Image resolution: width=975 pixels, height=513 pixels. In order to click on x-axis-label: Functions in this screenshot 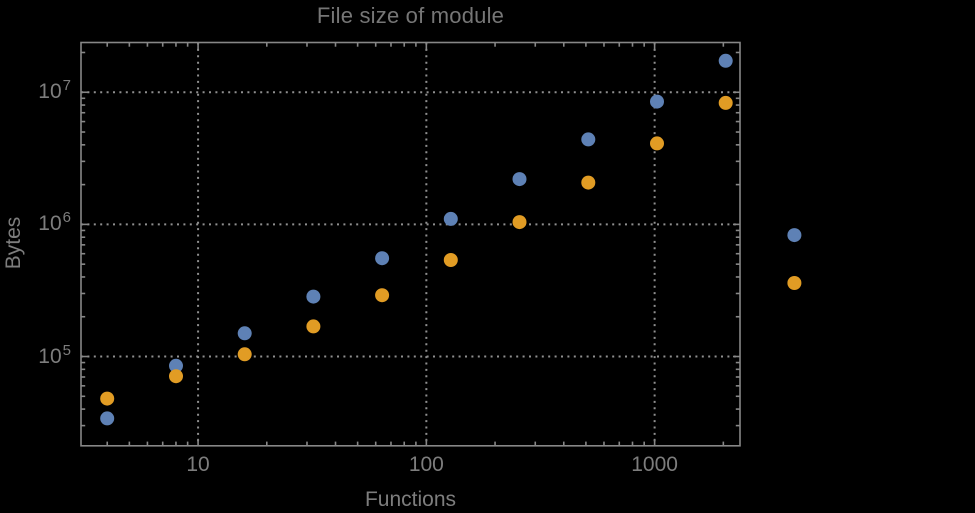, I will do `click(410, 499)`.